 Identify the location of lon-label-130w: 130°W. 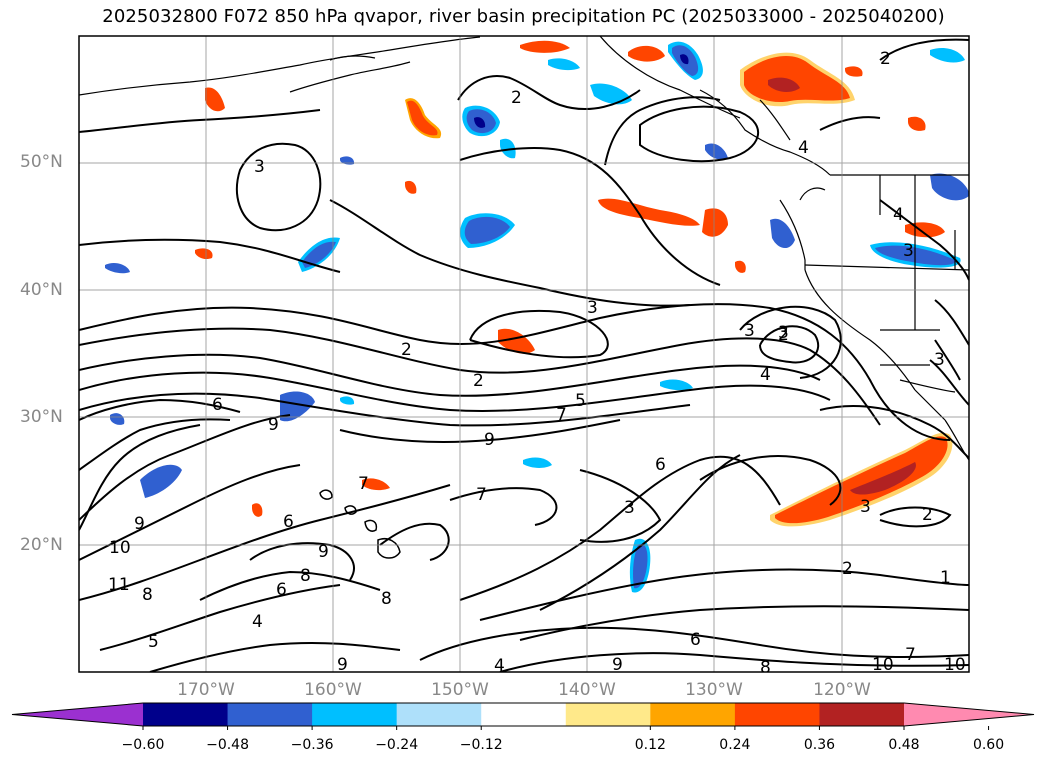
(714, 690).